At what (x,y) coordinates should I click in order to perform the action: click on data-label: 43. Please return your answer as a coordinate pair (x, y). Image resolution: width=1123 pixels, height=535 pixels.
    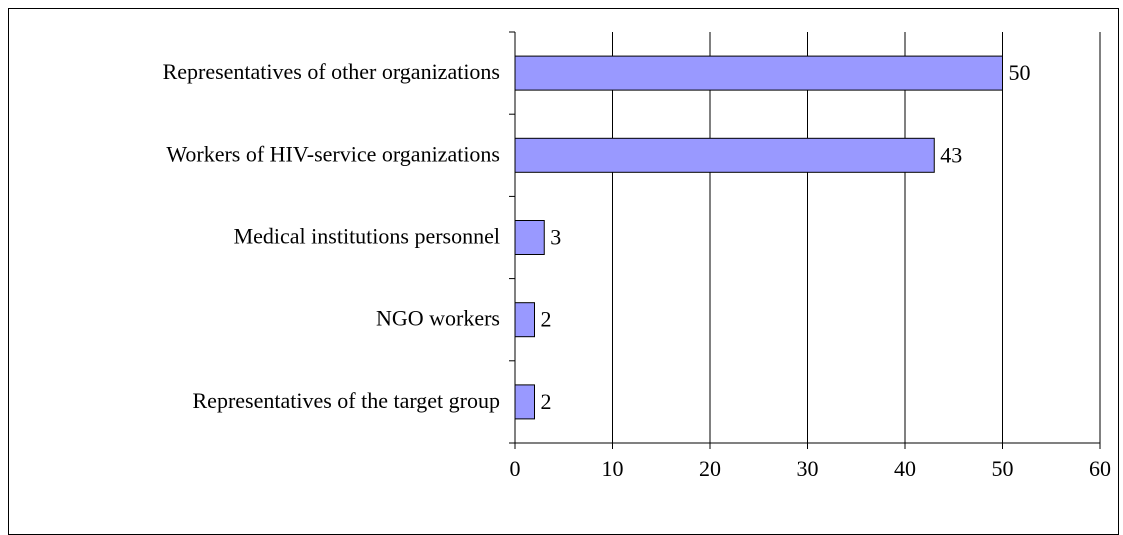
    Looking at the image, I should click on (951, 154).